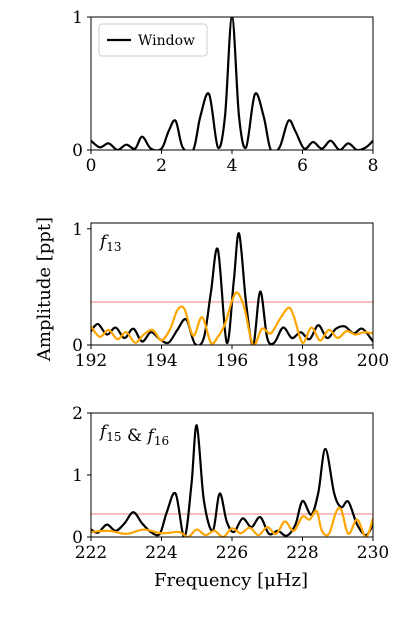 This screenshot has height=623, width=415. I want to click on x-tick-label: 2, so click(161, 166).